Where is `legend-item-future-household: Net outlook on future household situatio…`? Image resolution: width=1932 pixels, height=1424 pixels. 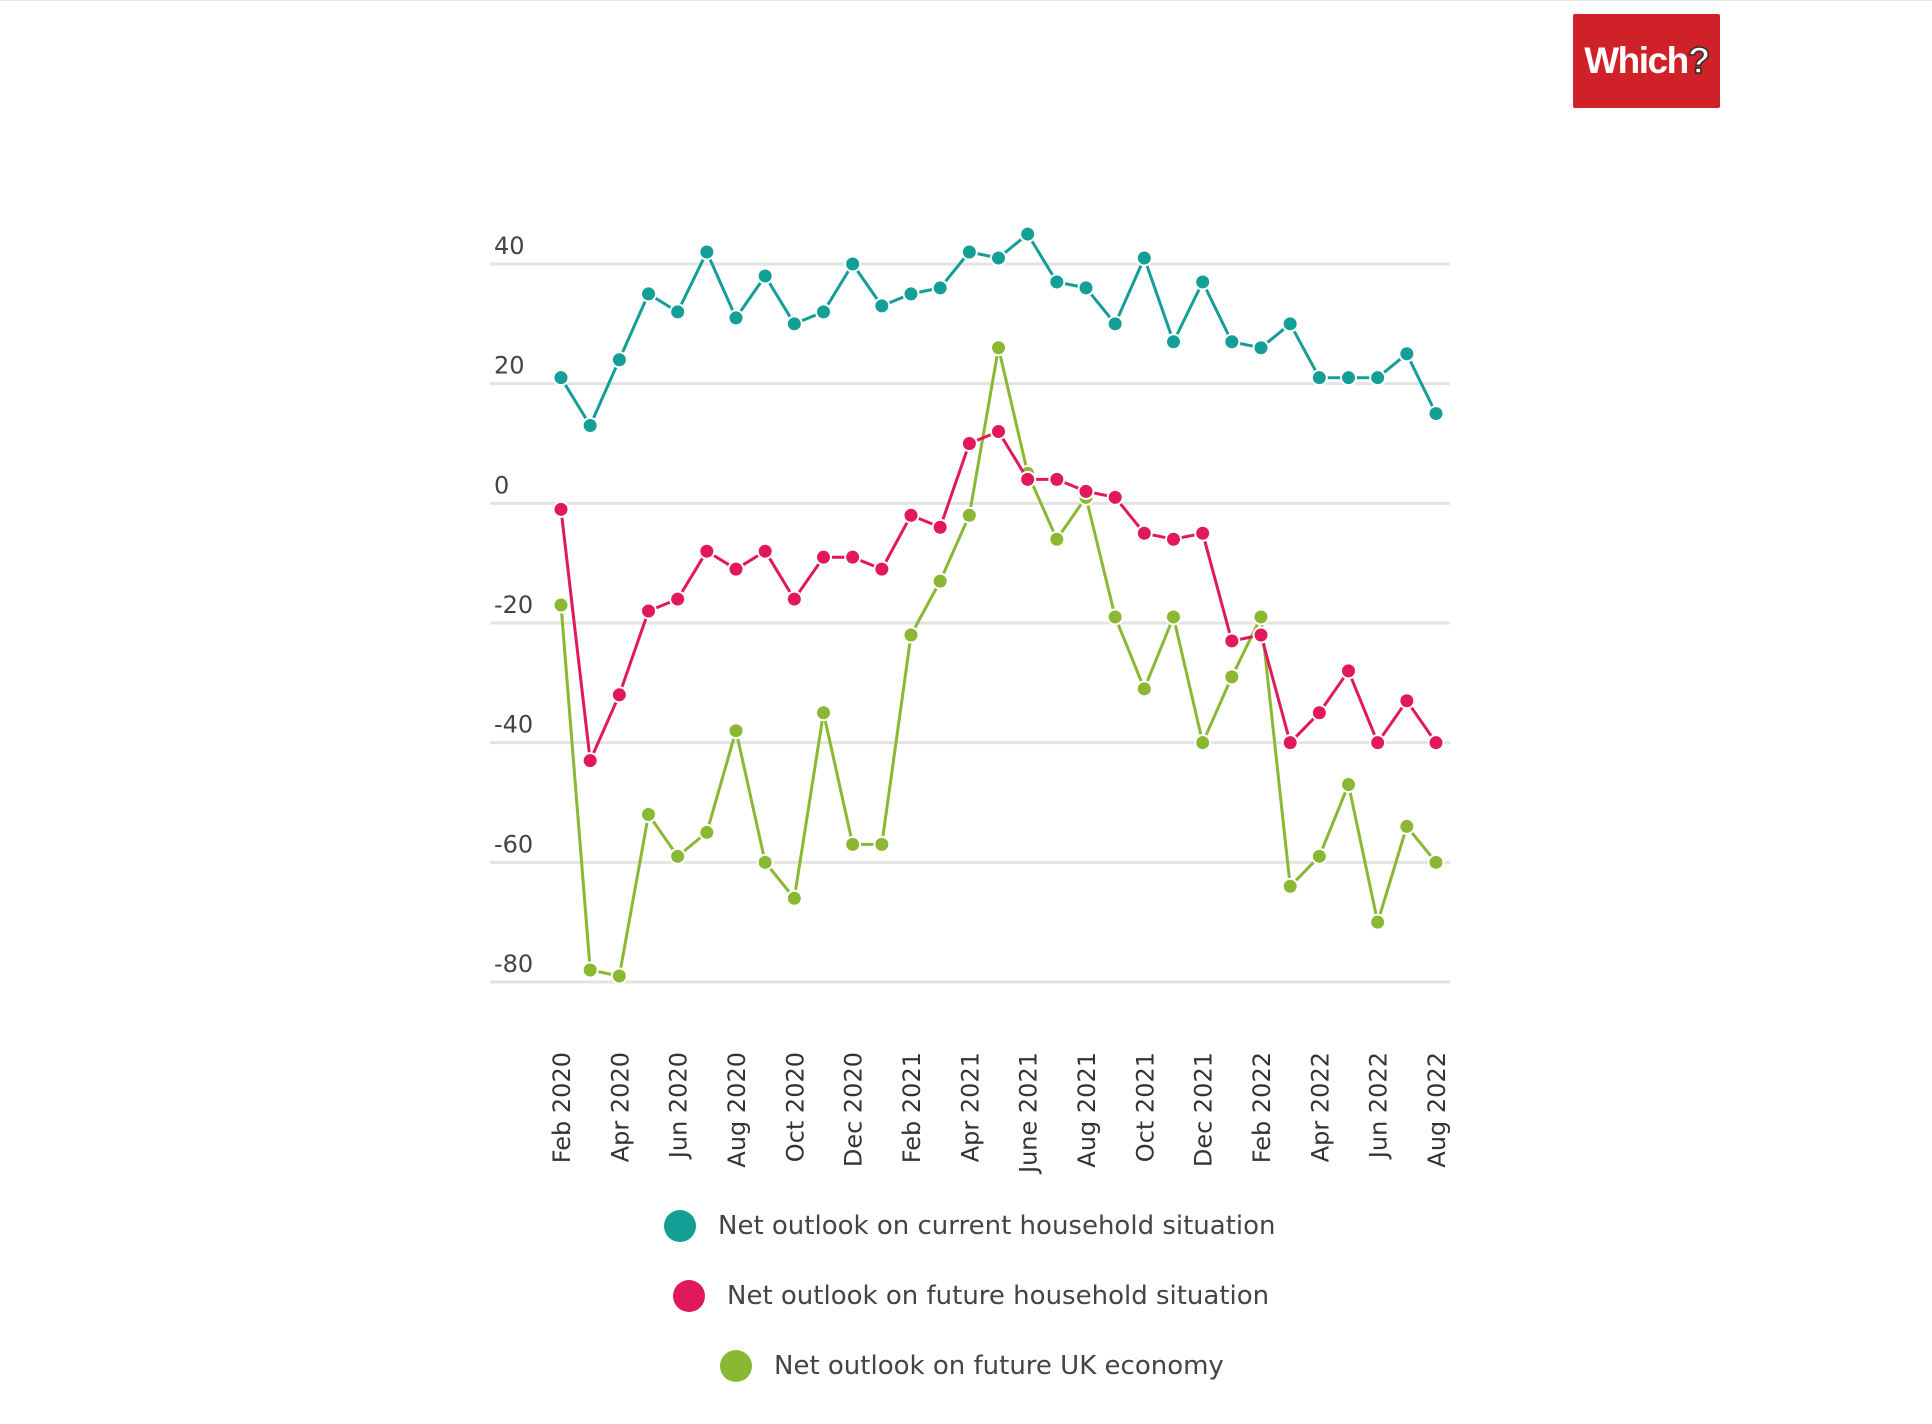
legend-item-future-household: Net outlook on future household situatio… is located at coordinates (971, 1296).